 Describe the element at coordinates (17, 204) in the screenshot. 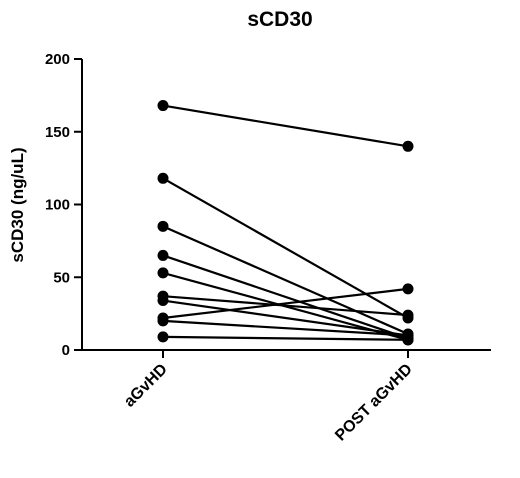

I see `y-axis-label: sCD30 (ng/uL)` at that location.